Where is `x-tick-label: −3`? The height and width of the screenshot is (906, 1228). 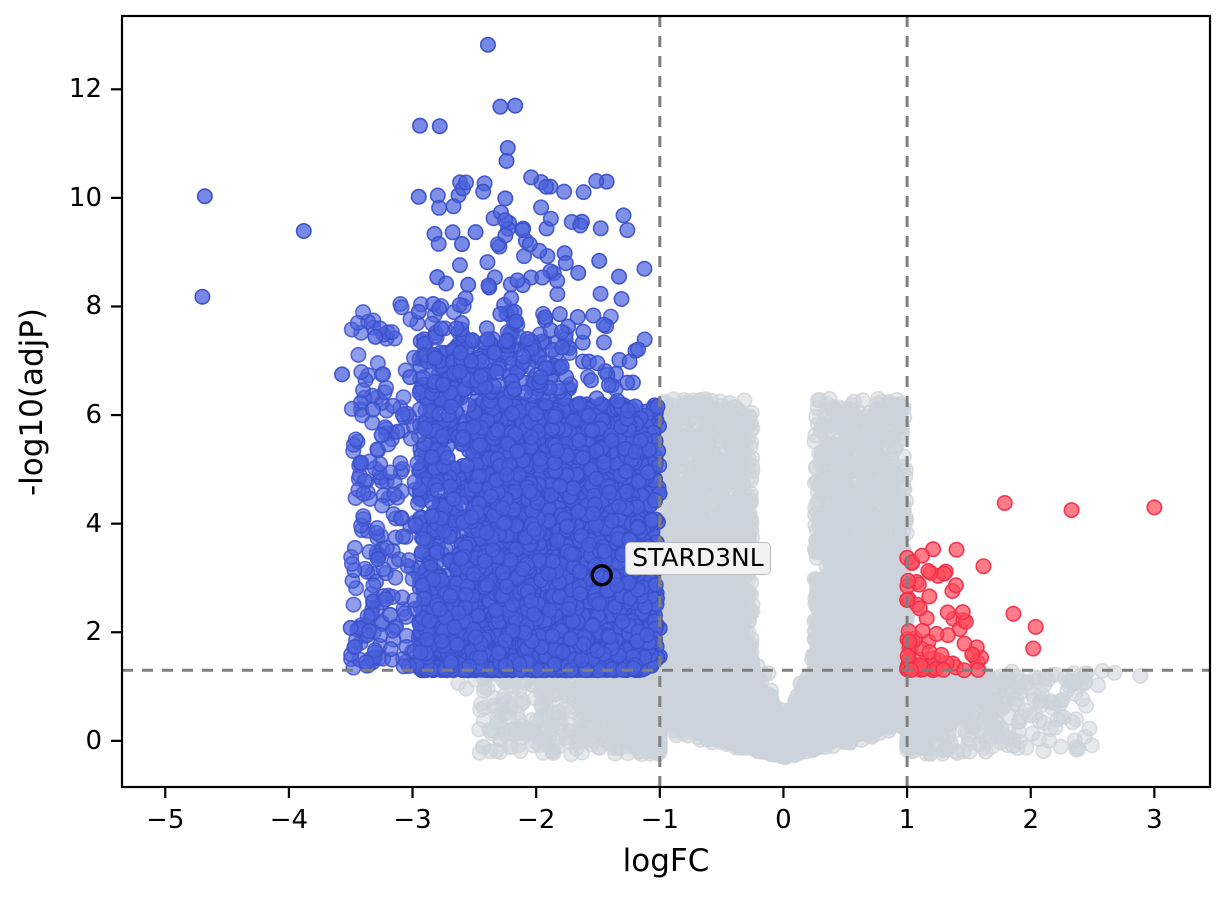
x-tick-label: −3 is located at coordinates (412, 820).